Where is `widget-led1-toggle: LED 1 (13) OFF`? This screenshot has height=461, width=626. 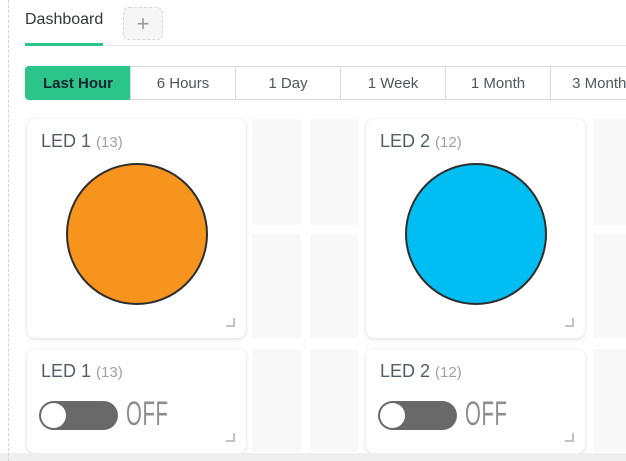 widget-led1-toggle: LED 1 (13) OFF is located at coordinates (136, 401).